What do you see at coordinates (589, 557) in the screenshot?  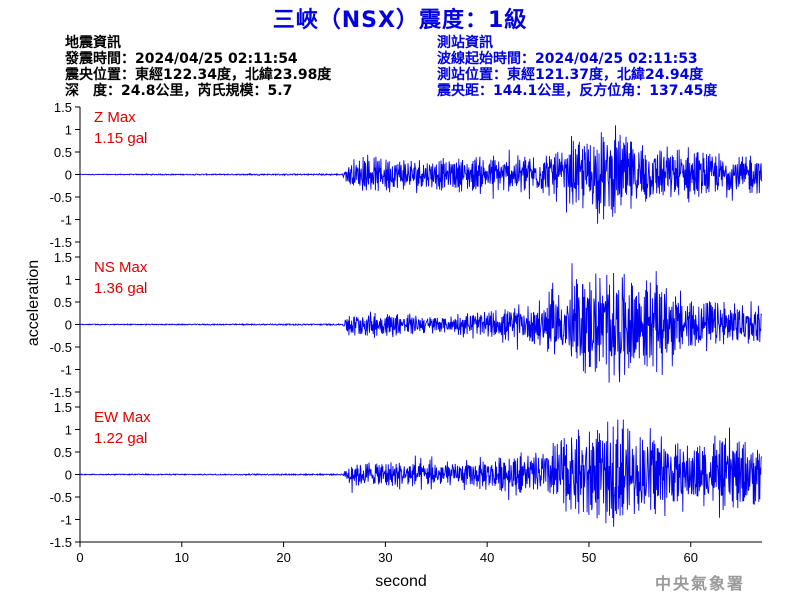 I see `x-tick-label: 50` at bounding box center [589, 557].